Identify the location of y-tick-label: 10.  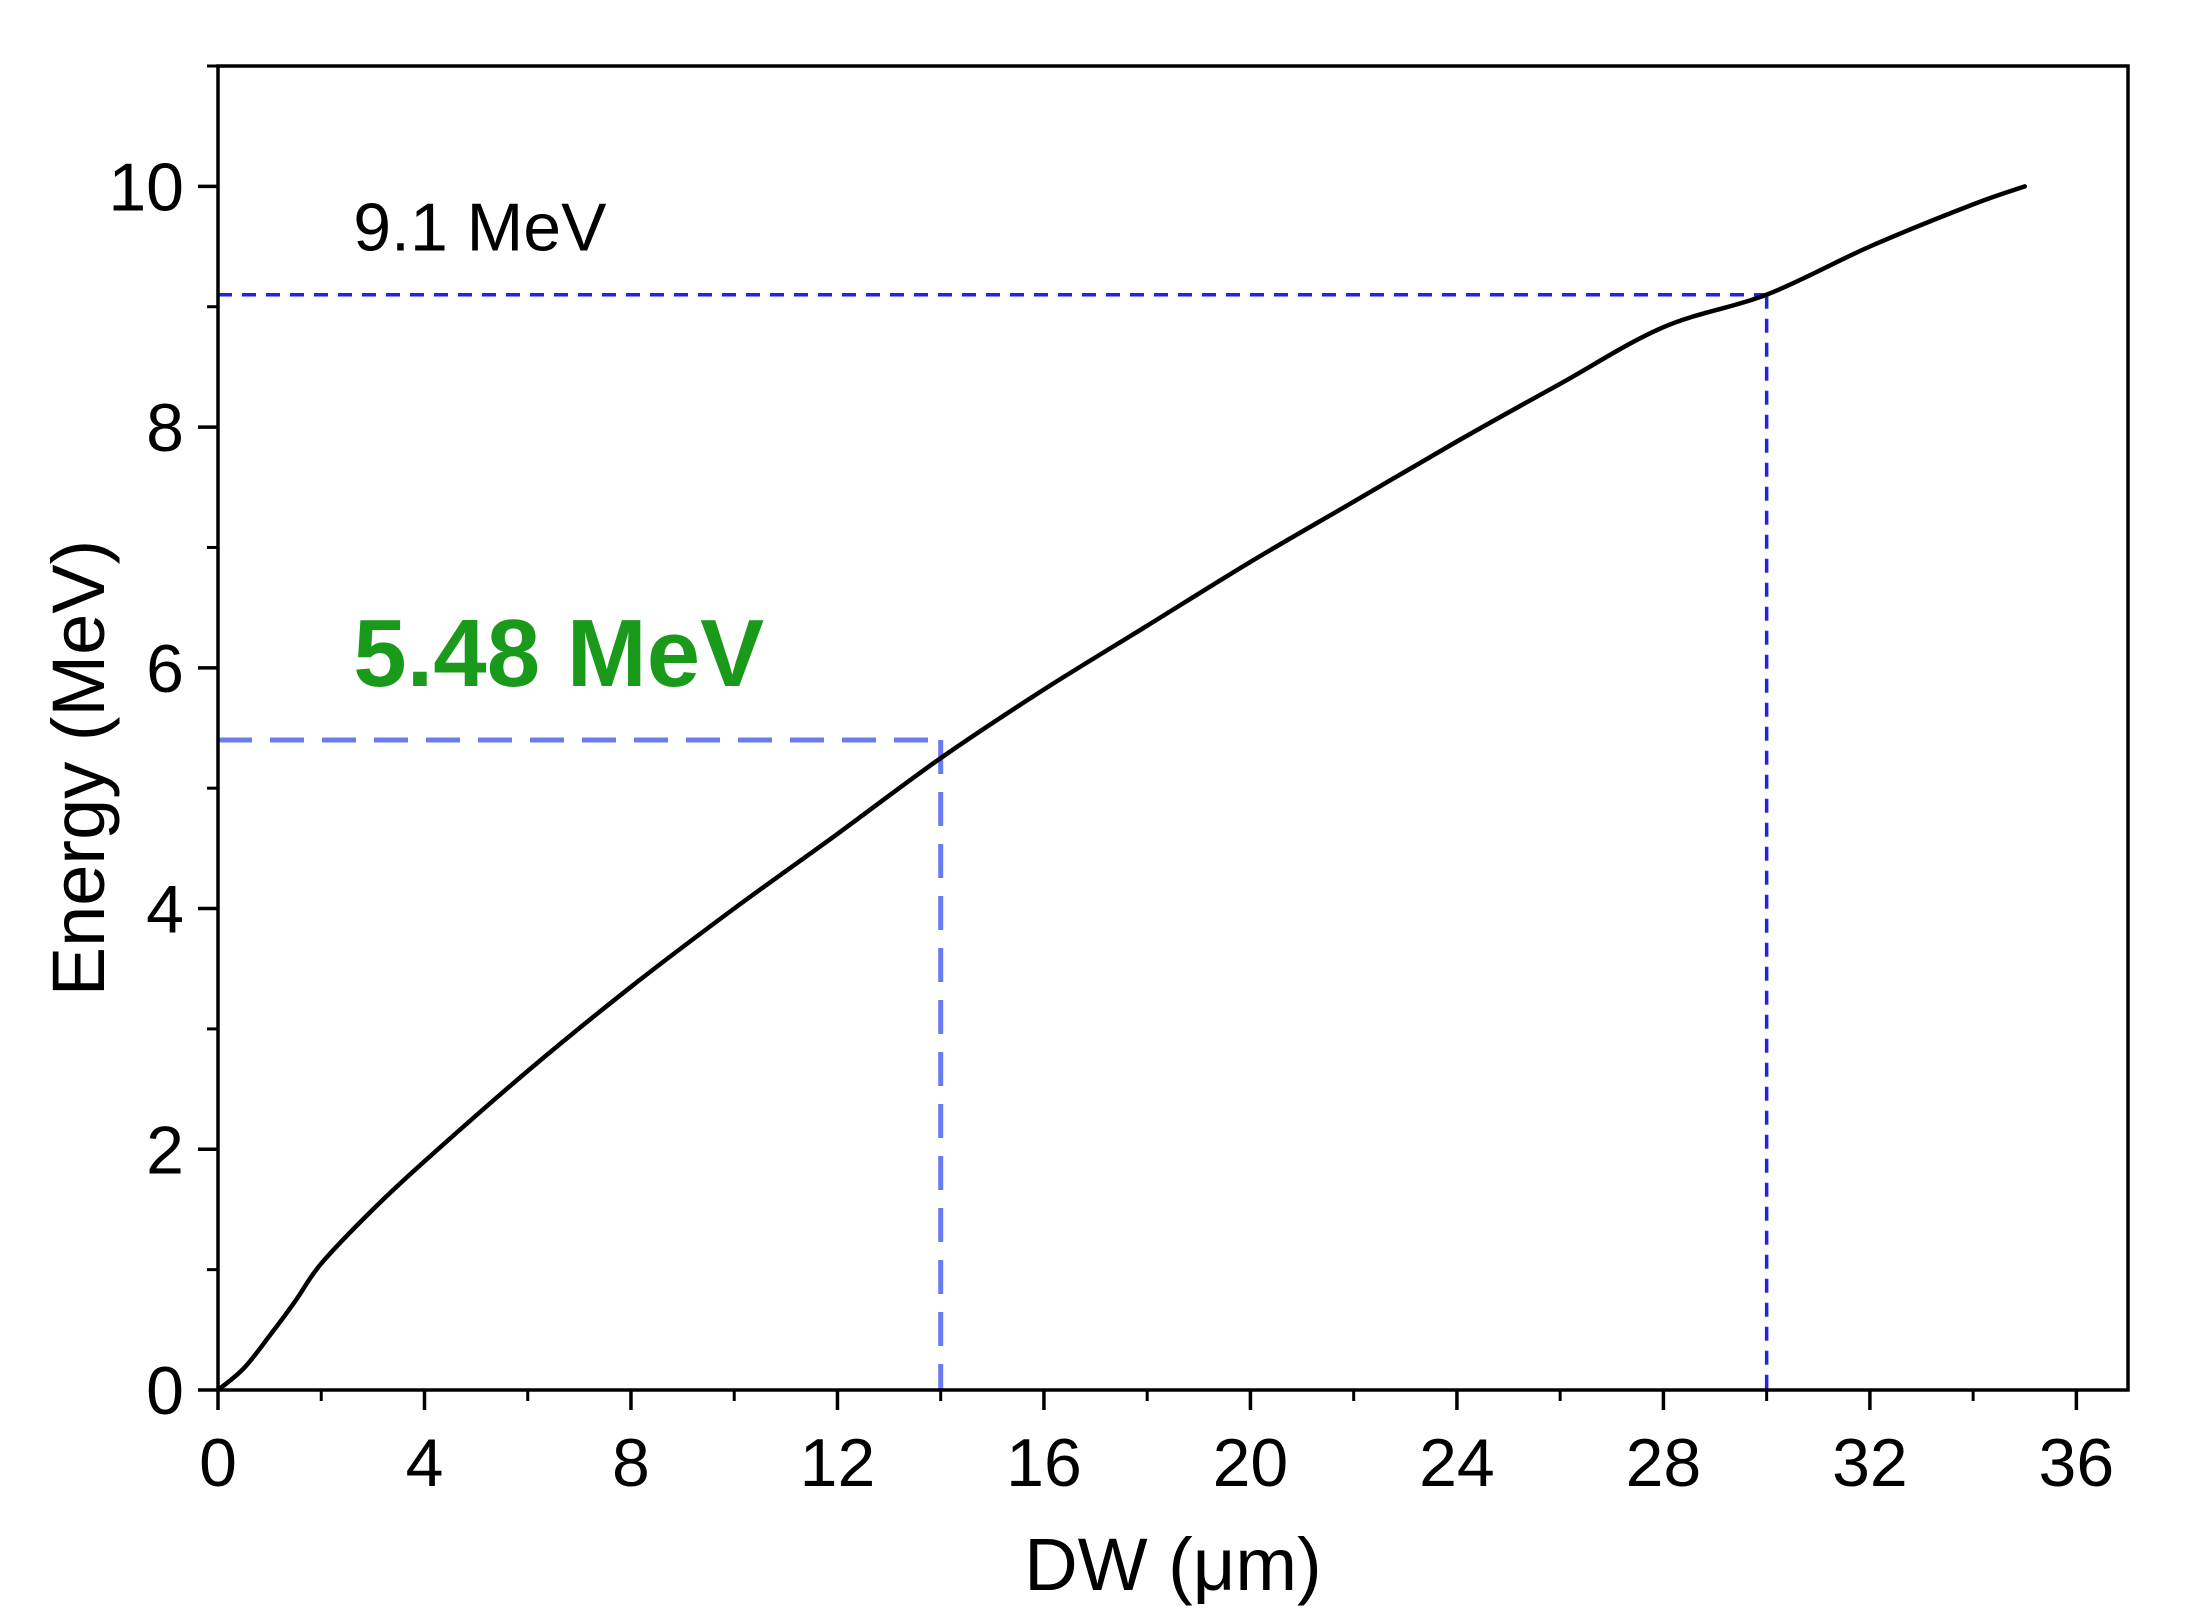
(146, 187).